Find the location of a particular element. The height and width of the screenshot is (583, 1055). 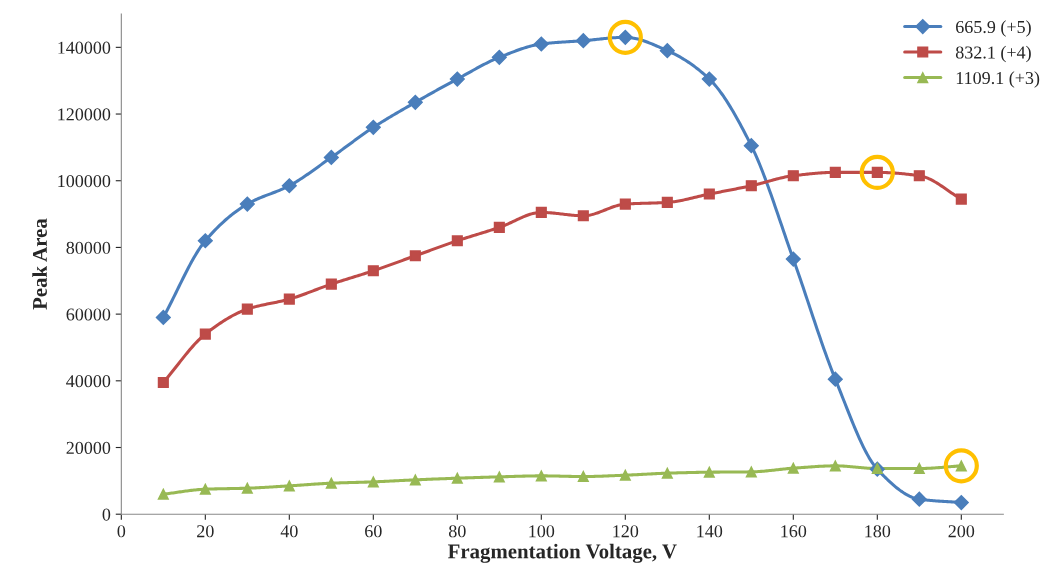

legend-label: 665.9 (+5) is located at coordinates (993, 28).